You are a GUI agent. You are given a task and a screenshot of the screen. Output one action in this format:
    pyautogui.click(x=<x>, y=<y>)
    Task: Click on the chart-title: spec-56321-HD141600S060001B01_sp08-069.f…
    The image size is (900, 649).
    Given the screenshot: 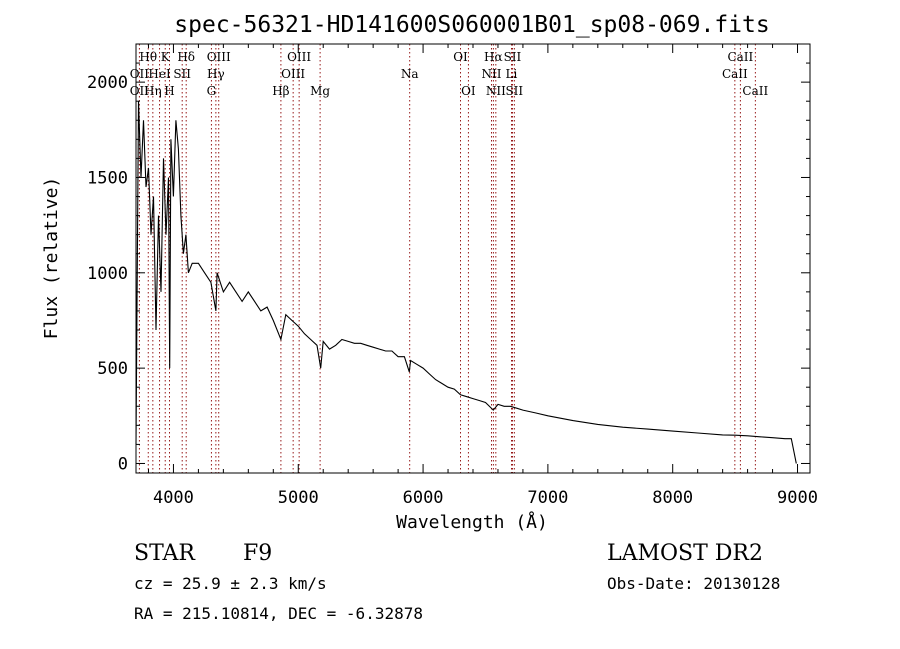 What is the action you would take?
    pyautogui.click(x=471, y=25)
    